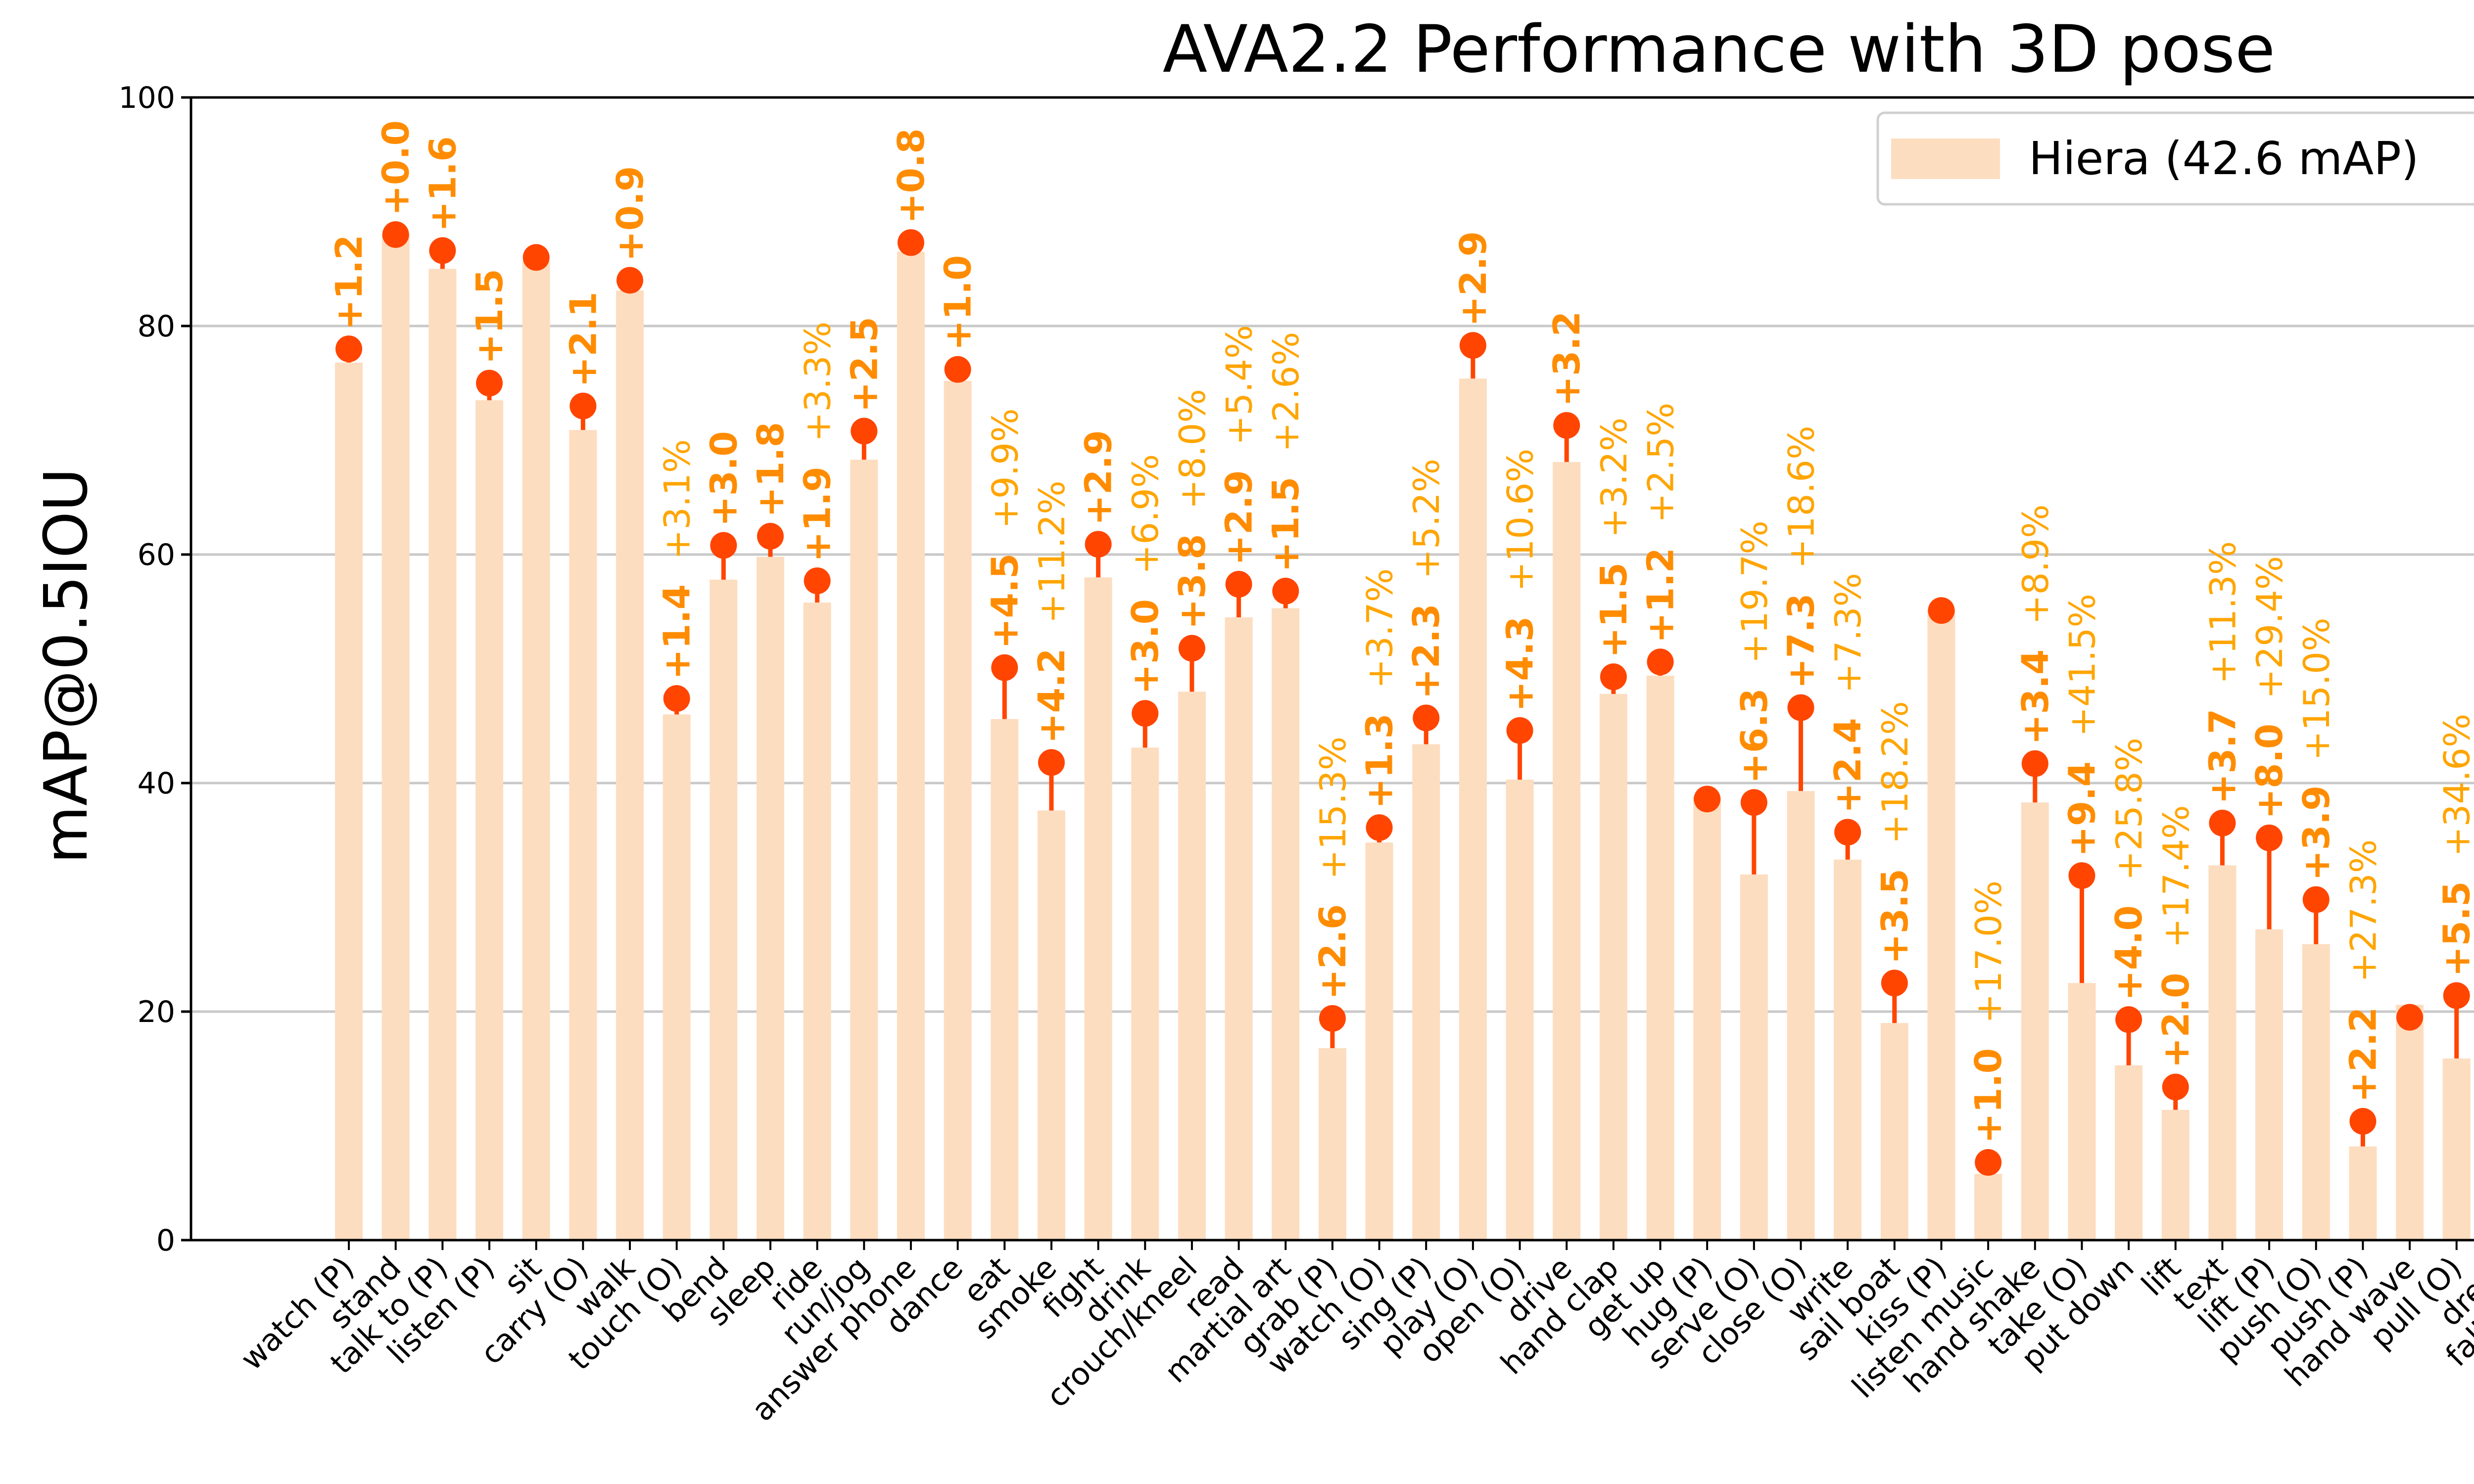 The image size is (2474, 1484). Describe the element at coordinates (397, 168) in the screenshot. I see `absolute-gain-label: +0.0` at that location.